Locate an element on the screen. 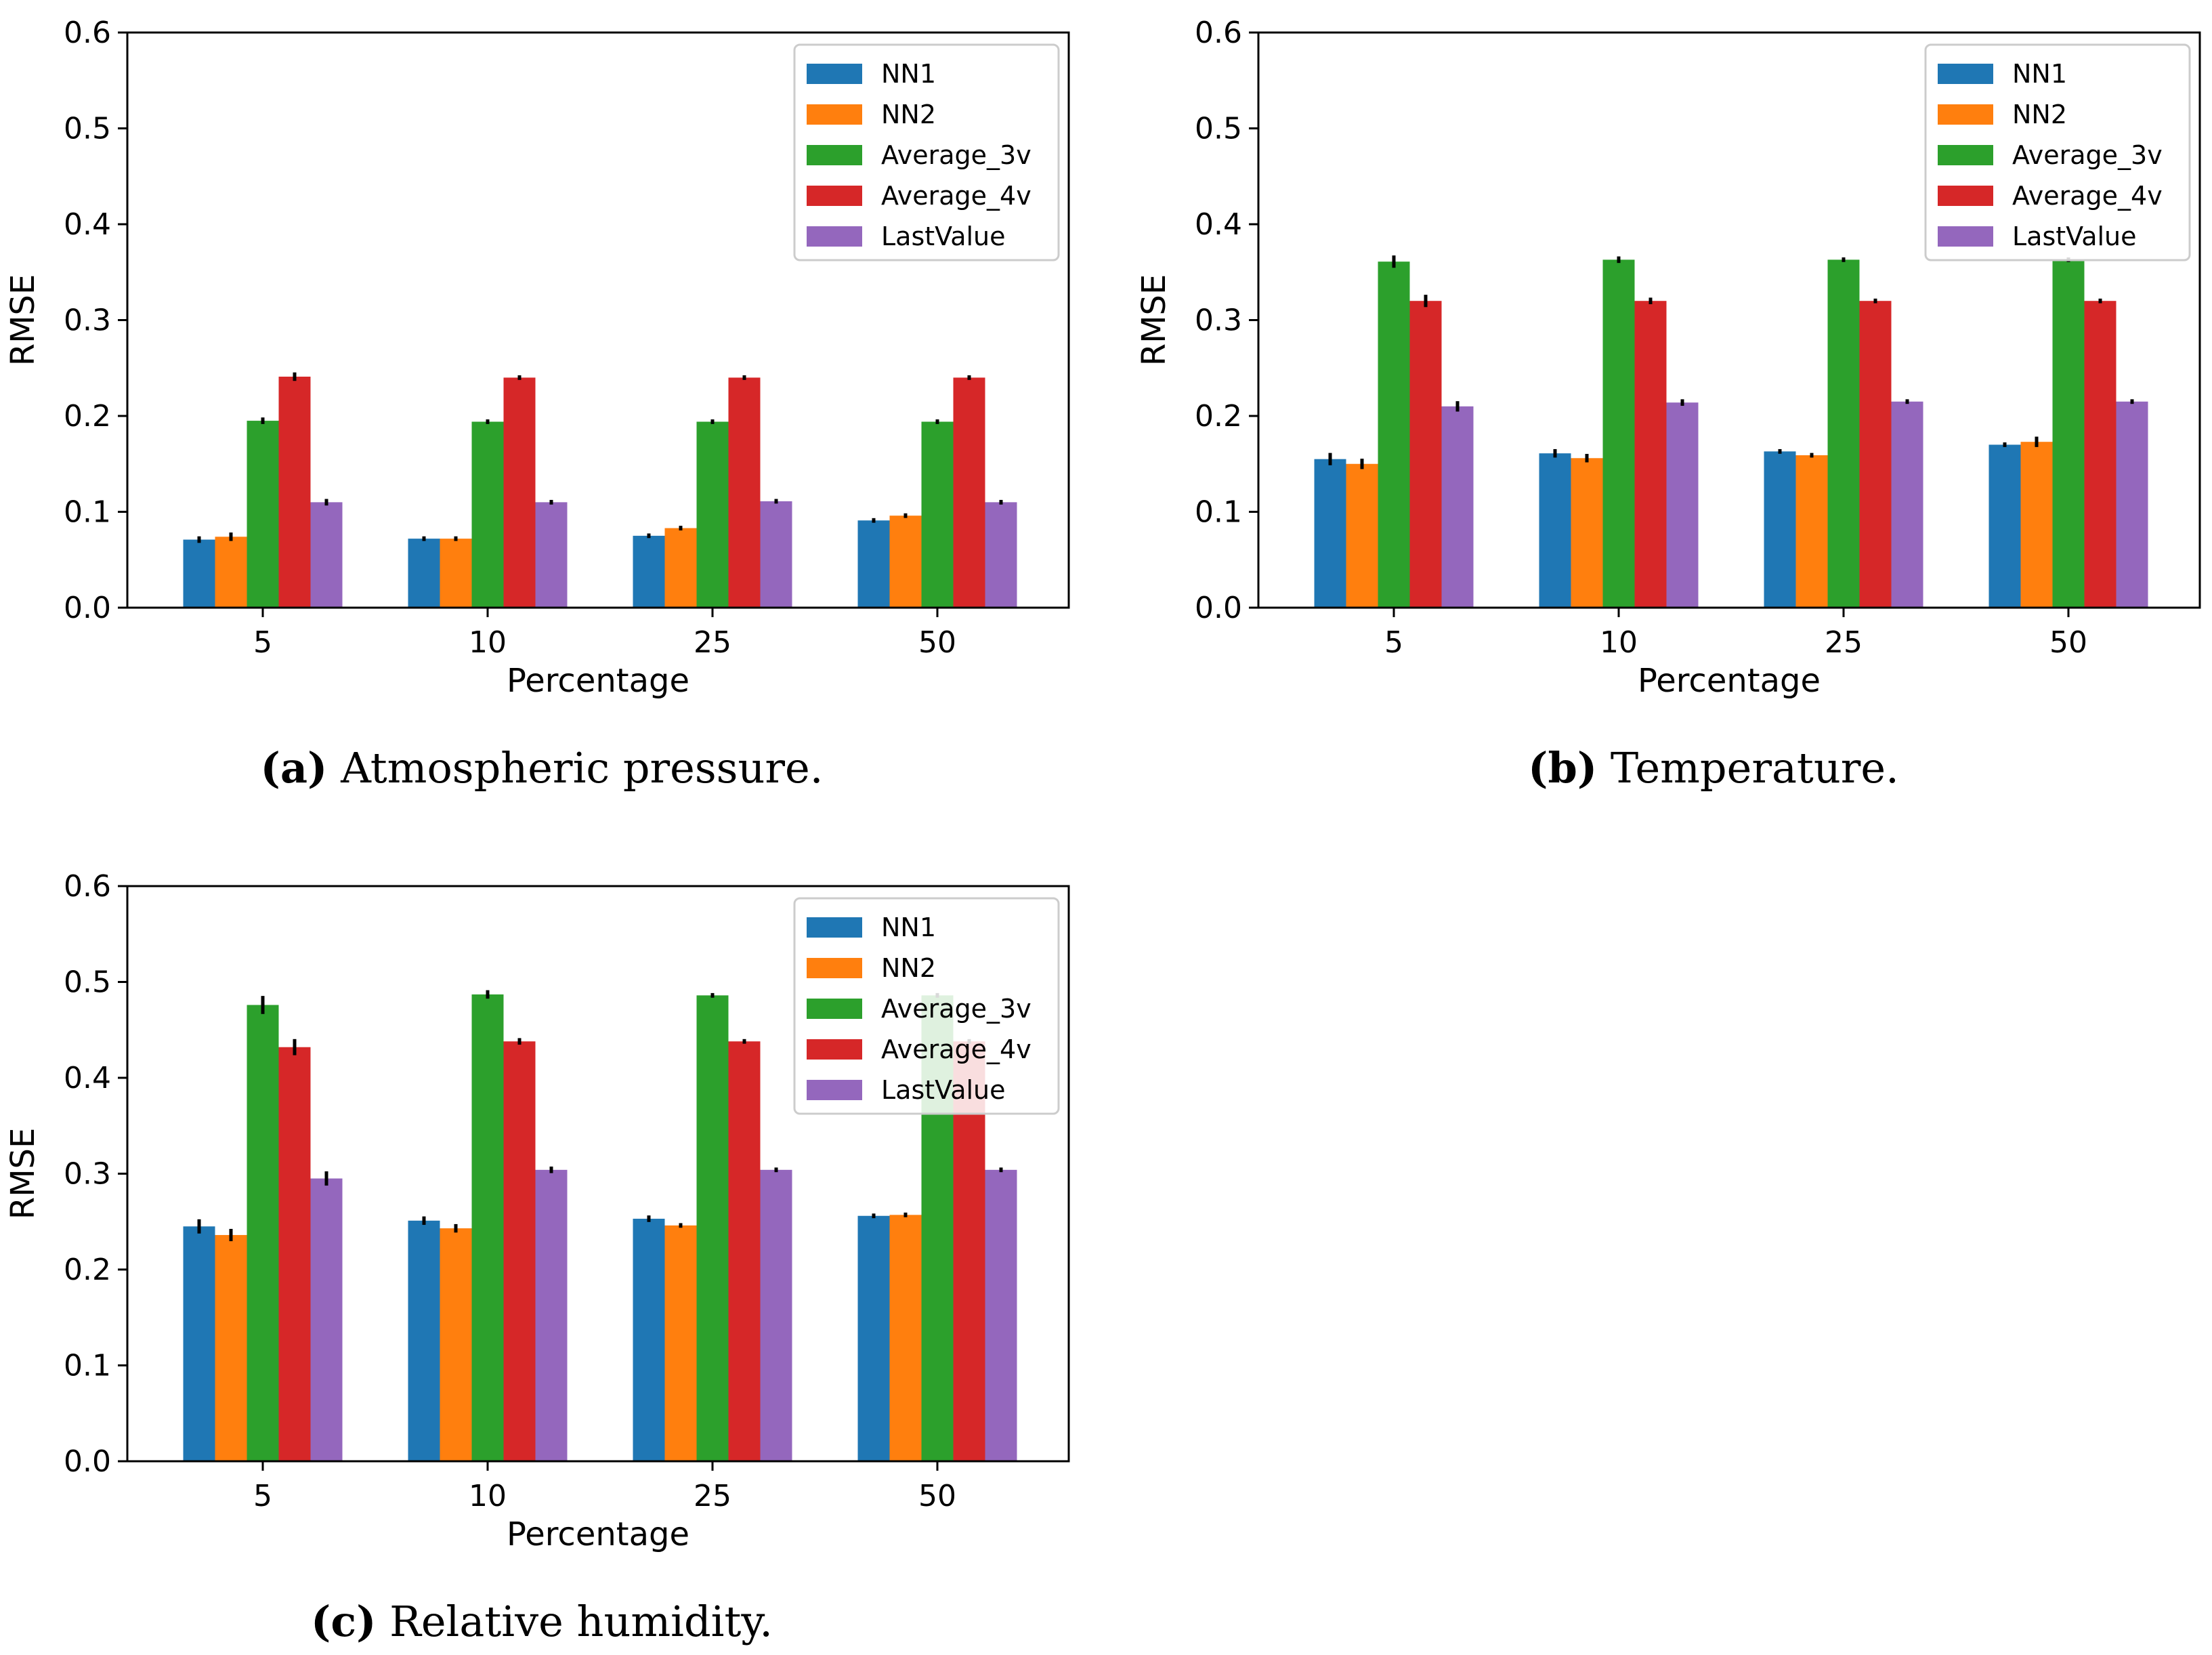 The height and width of the screenshot is (1655, 2212). caption-letter: (c) is located at coordinates (343, 1621).